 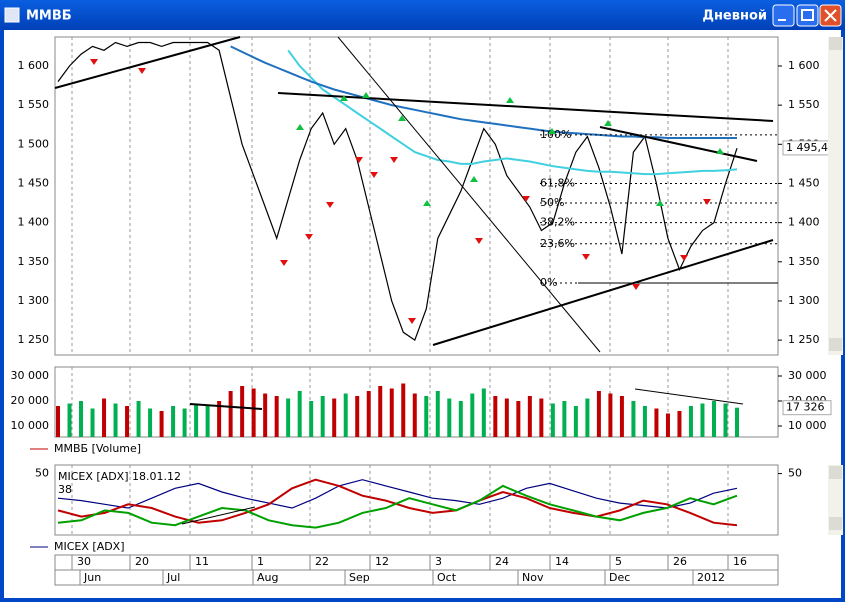 I want to click on fib-label: 23,6%, so click(x=557, y=243).